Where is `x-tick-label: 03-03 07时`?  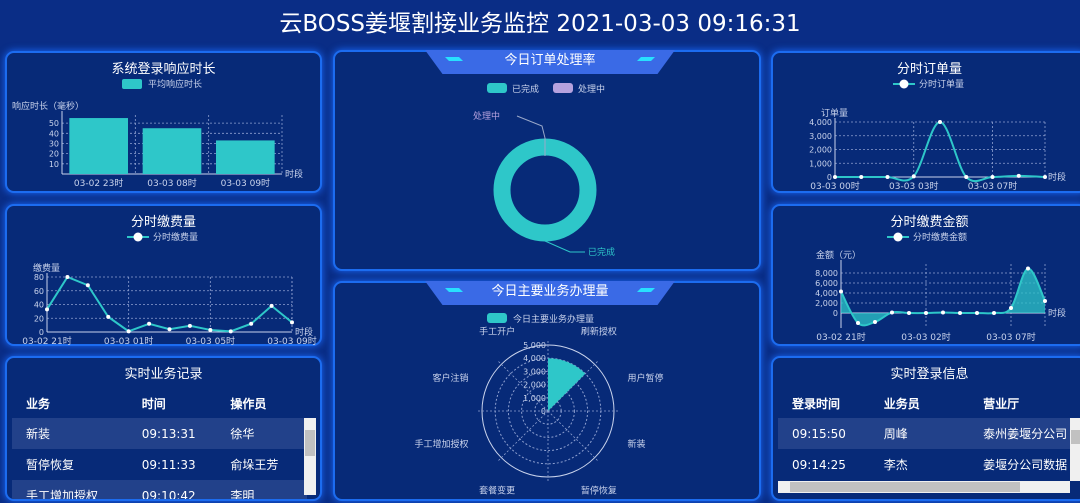
x-tick-label: 03-03 07时 is located at coordinates (1010, 337).